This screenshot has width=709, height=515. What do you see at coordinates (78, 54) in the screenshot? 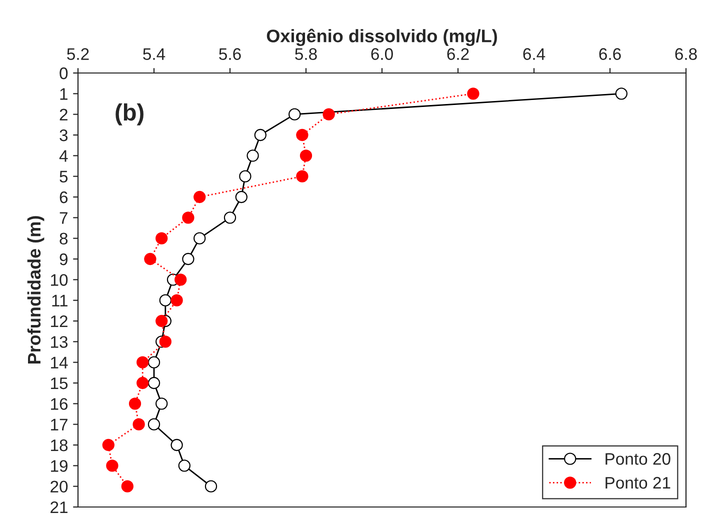
I see `x-tick-label: 5.2` at bounding box center [78, 54].